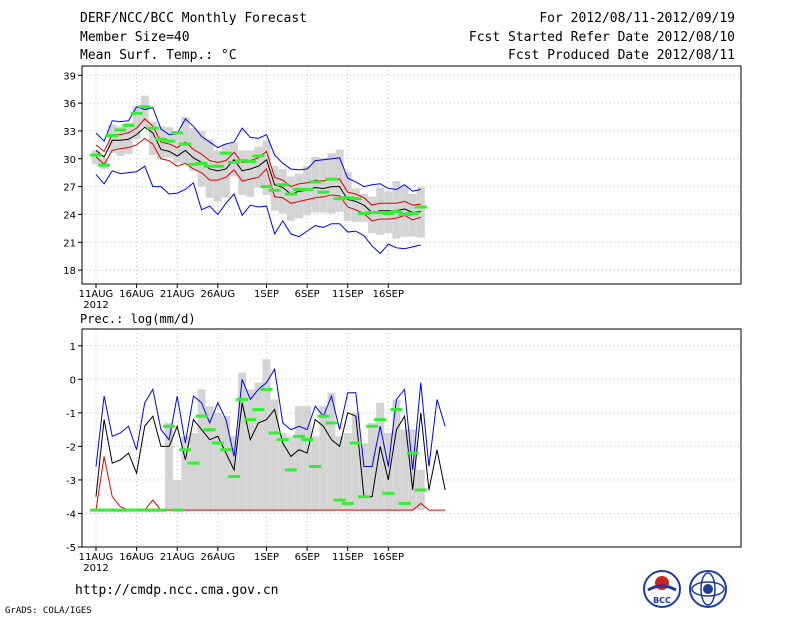 The width and height of the screenshot is (800, 618). I want to click on y-tick-label: -2, so click(71, 447).